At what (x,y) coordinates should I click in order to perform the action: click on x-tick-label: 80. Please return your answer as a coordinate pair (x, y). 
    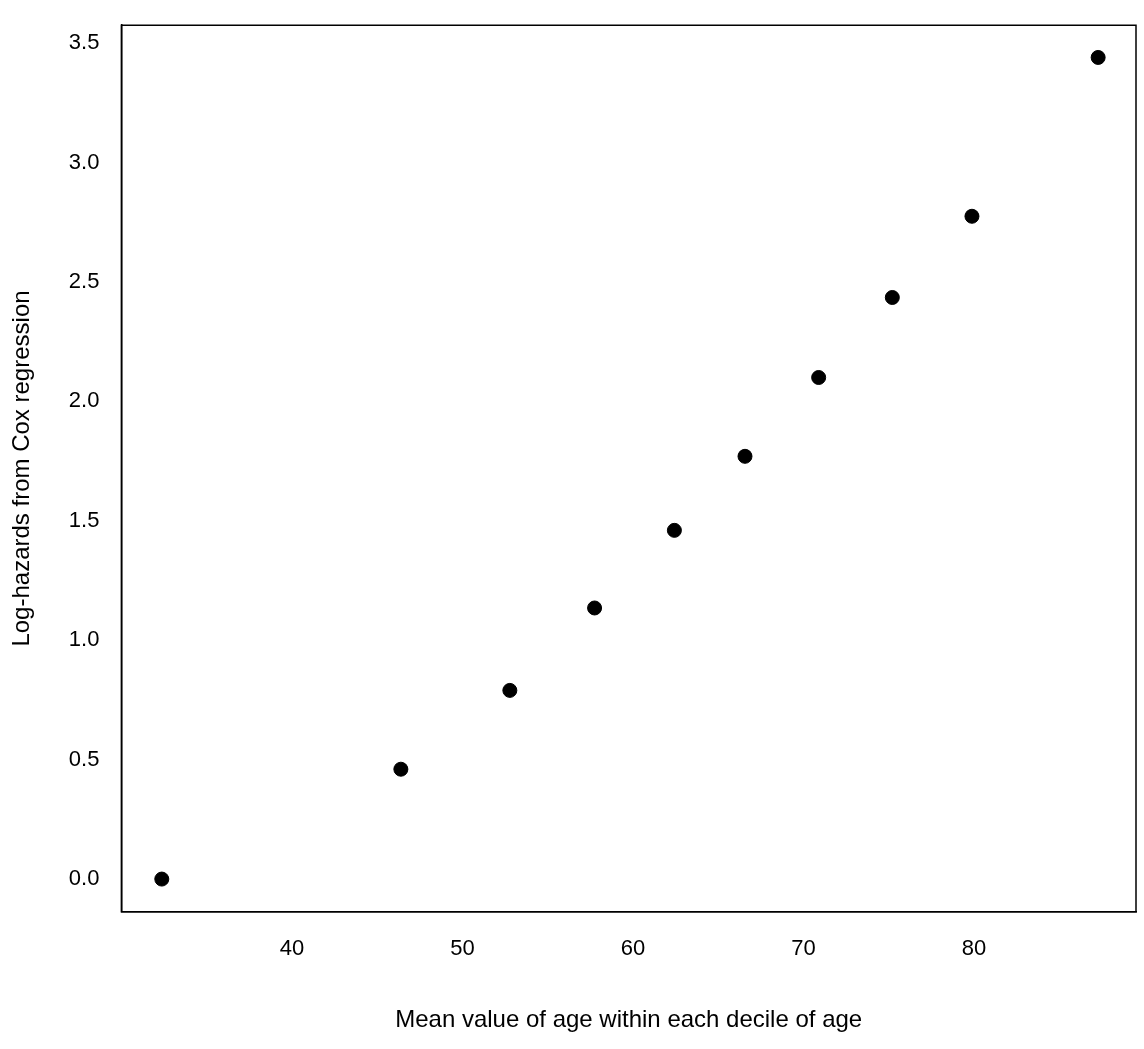
    Looking at the image, I should click on (974, 948).